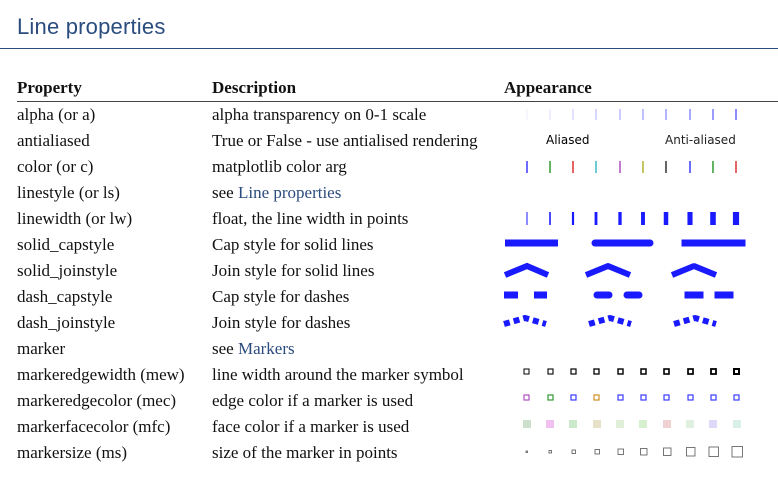 The image size is (778, 479). What do you see at coordinates (281, 322) in the screenshot?
I see `property-description: Join style for dashes` at bounding box center [281, 322].